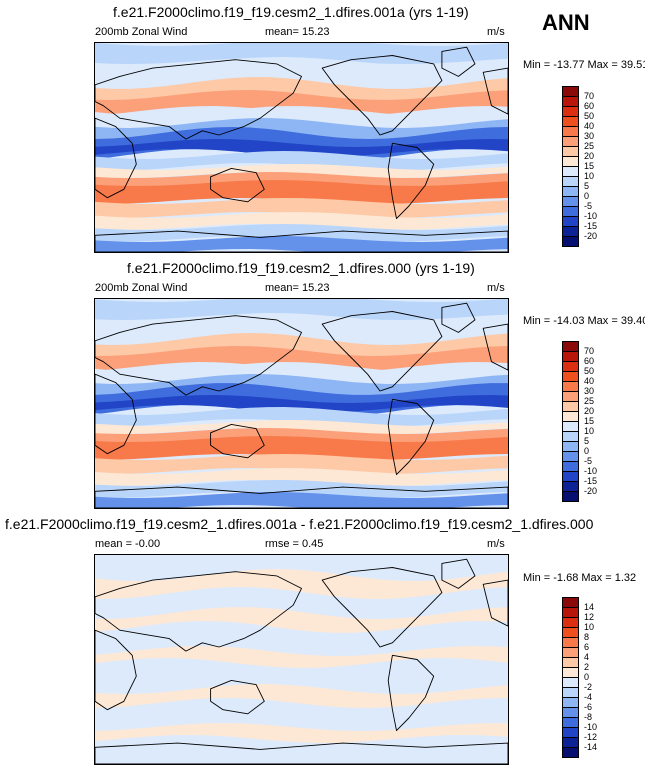 Image resolution: width=645 pixels, height=768 pixels. What do you see at coordinates (584, 65) in the screenshot?
I see `panel-1-minmax-label: Min = -13.77 Max = 39.51` at bounding box center [584, 65].